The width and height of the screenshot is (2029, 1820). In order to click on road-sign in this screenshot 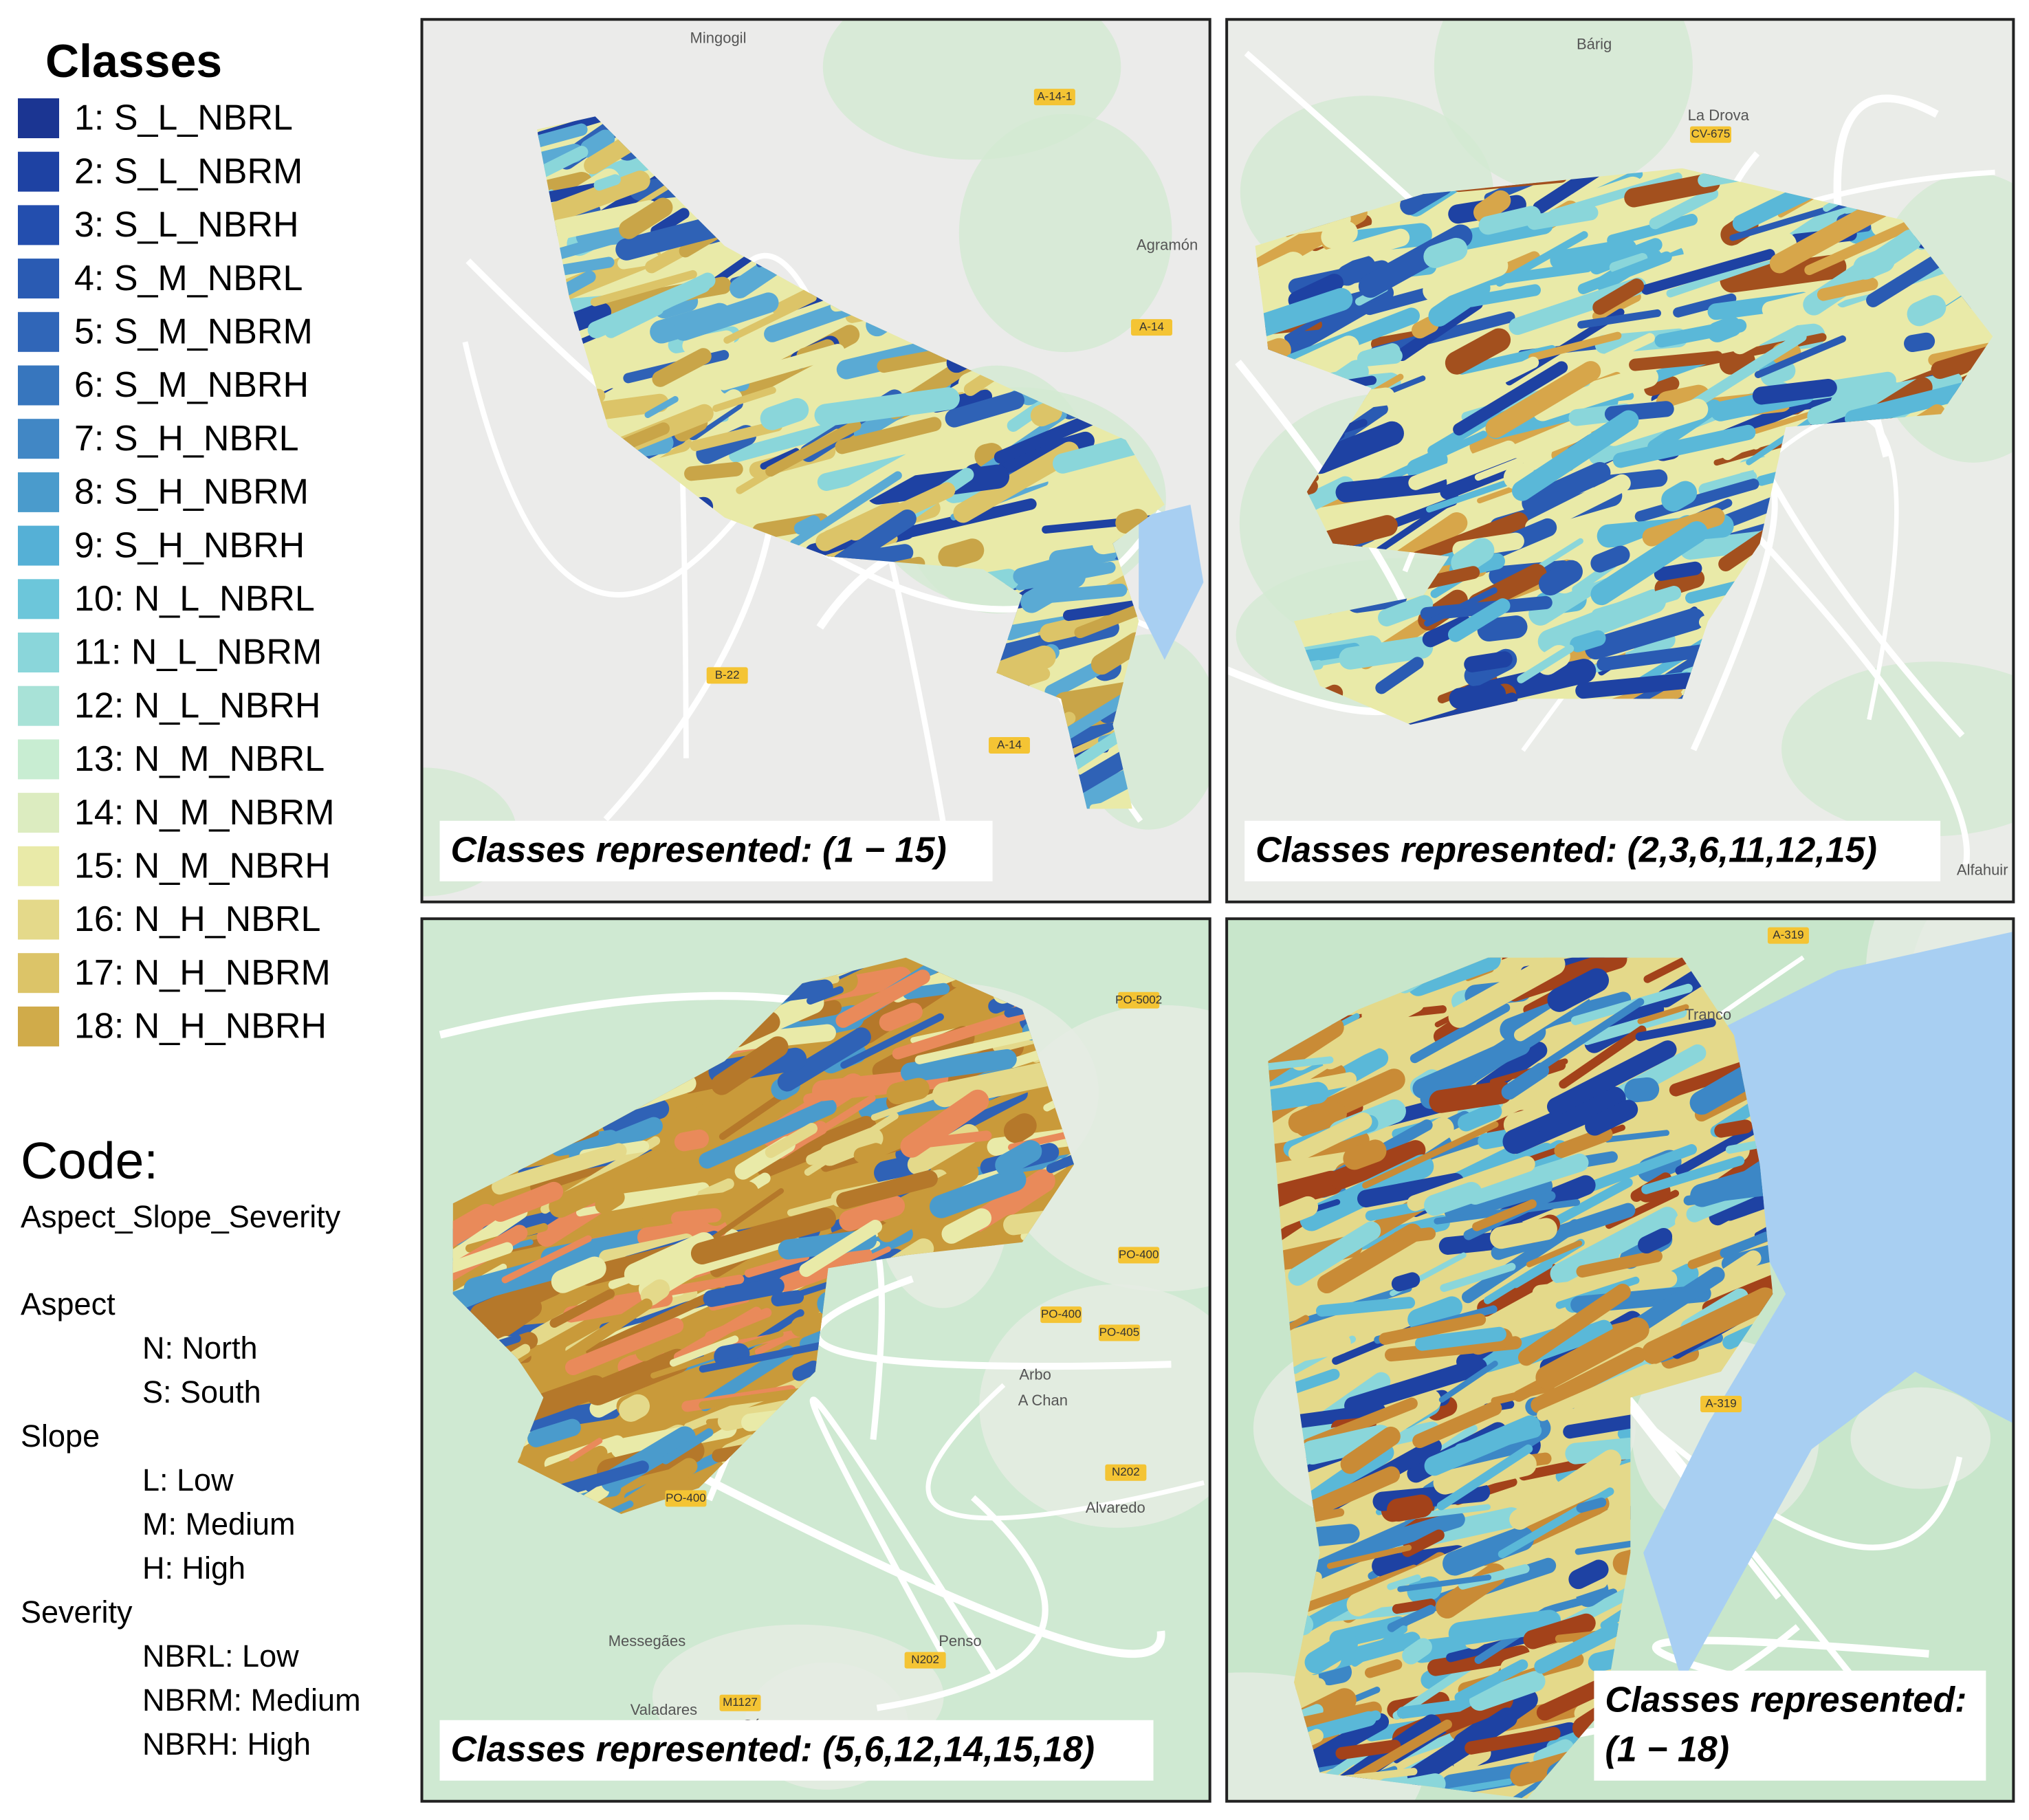, I will do `click(740, 1702)`.